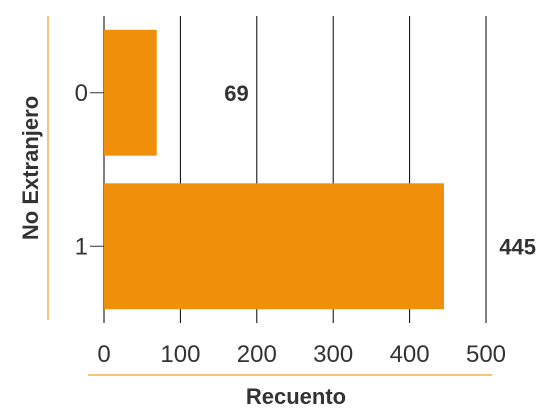 The image size is (547, 414). Describe the element at coordinates (81, 93) in the screenshot. I see `y-tick-label-0: 0` at that location.